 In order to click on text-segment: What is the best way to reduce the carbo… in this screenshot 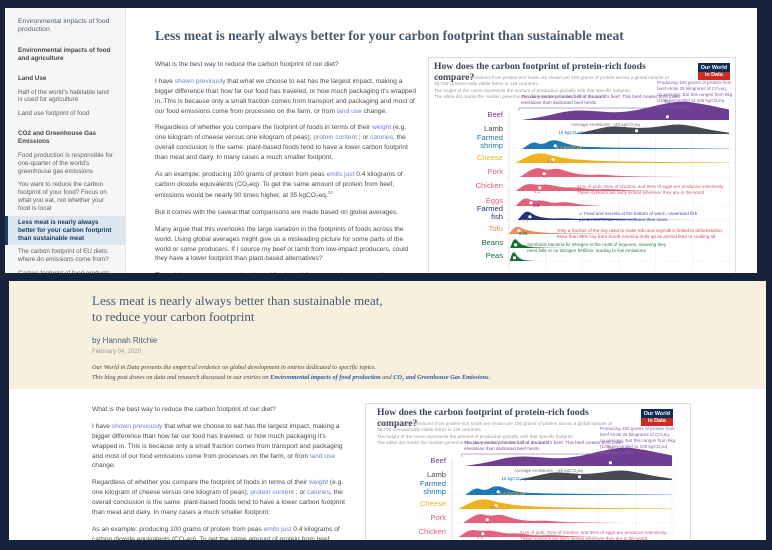, I will do `click(184, 409)`.